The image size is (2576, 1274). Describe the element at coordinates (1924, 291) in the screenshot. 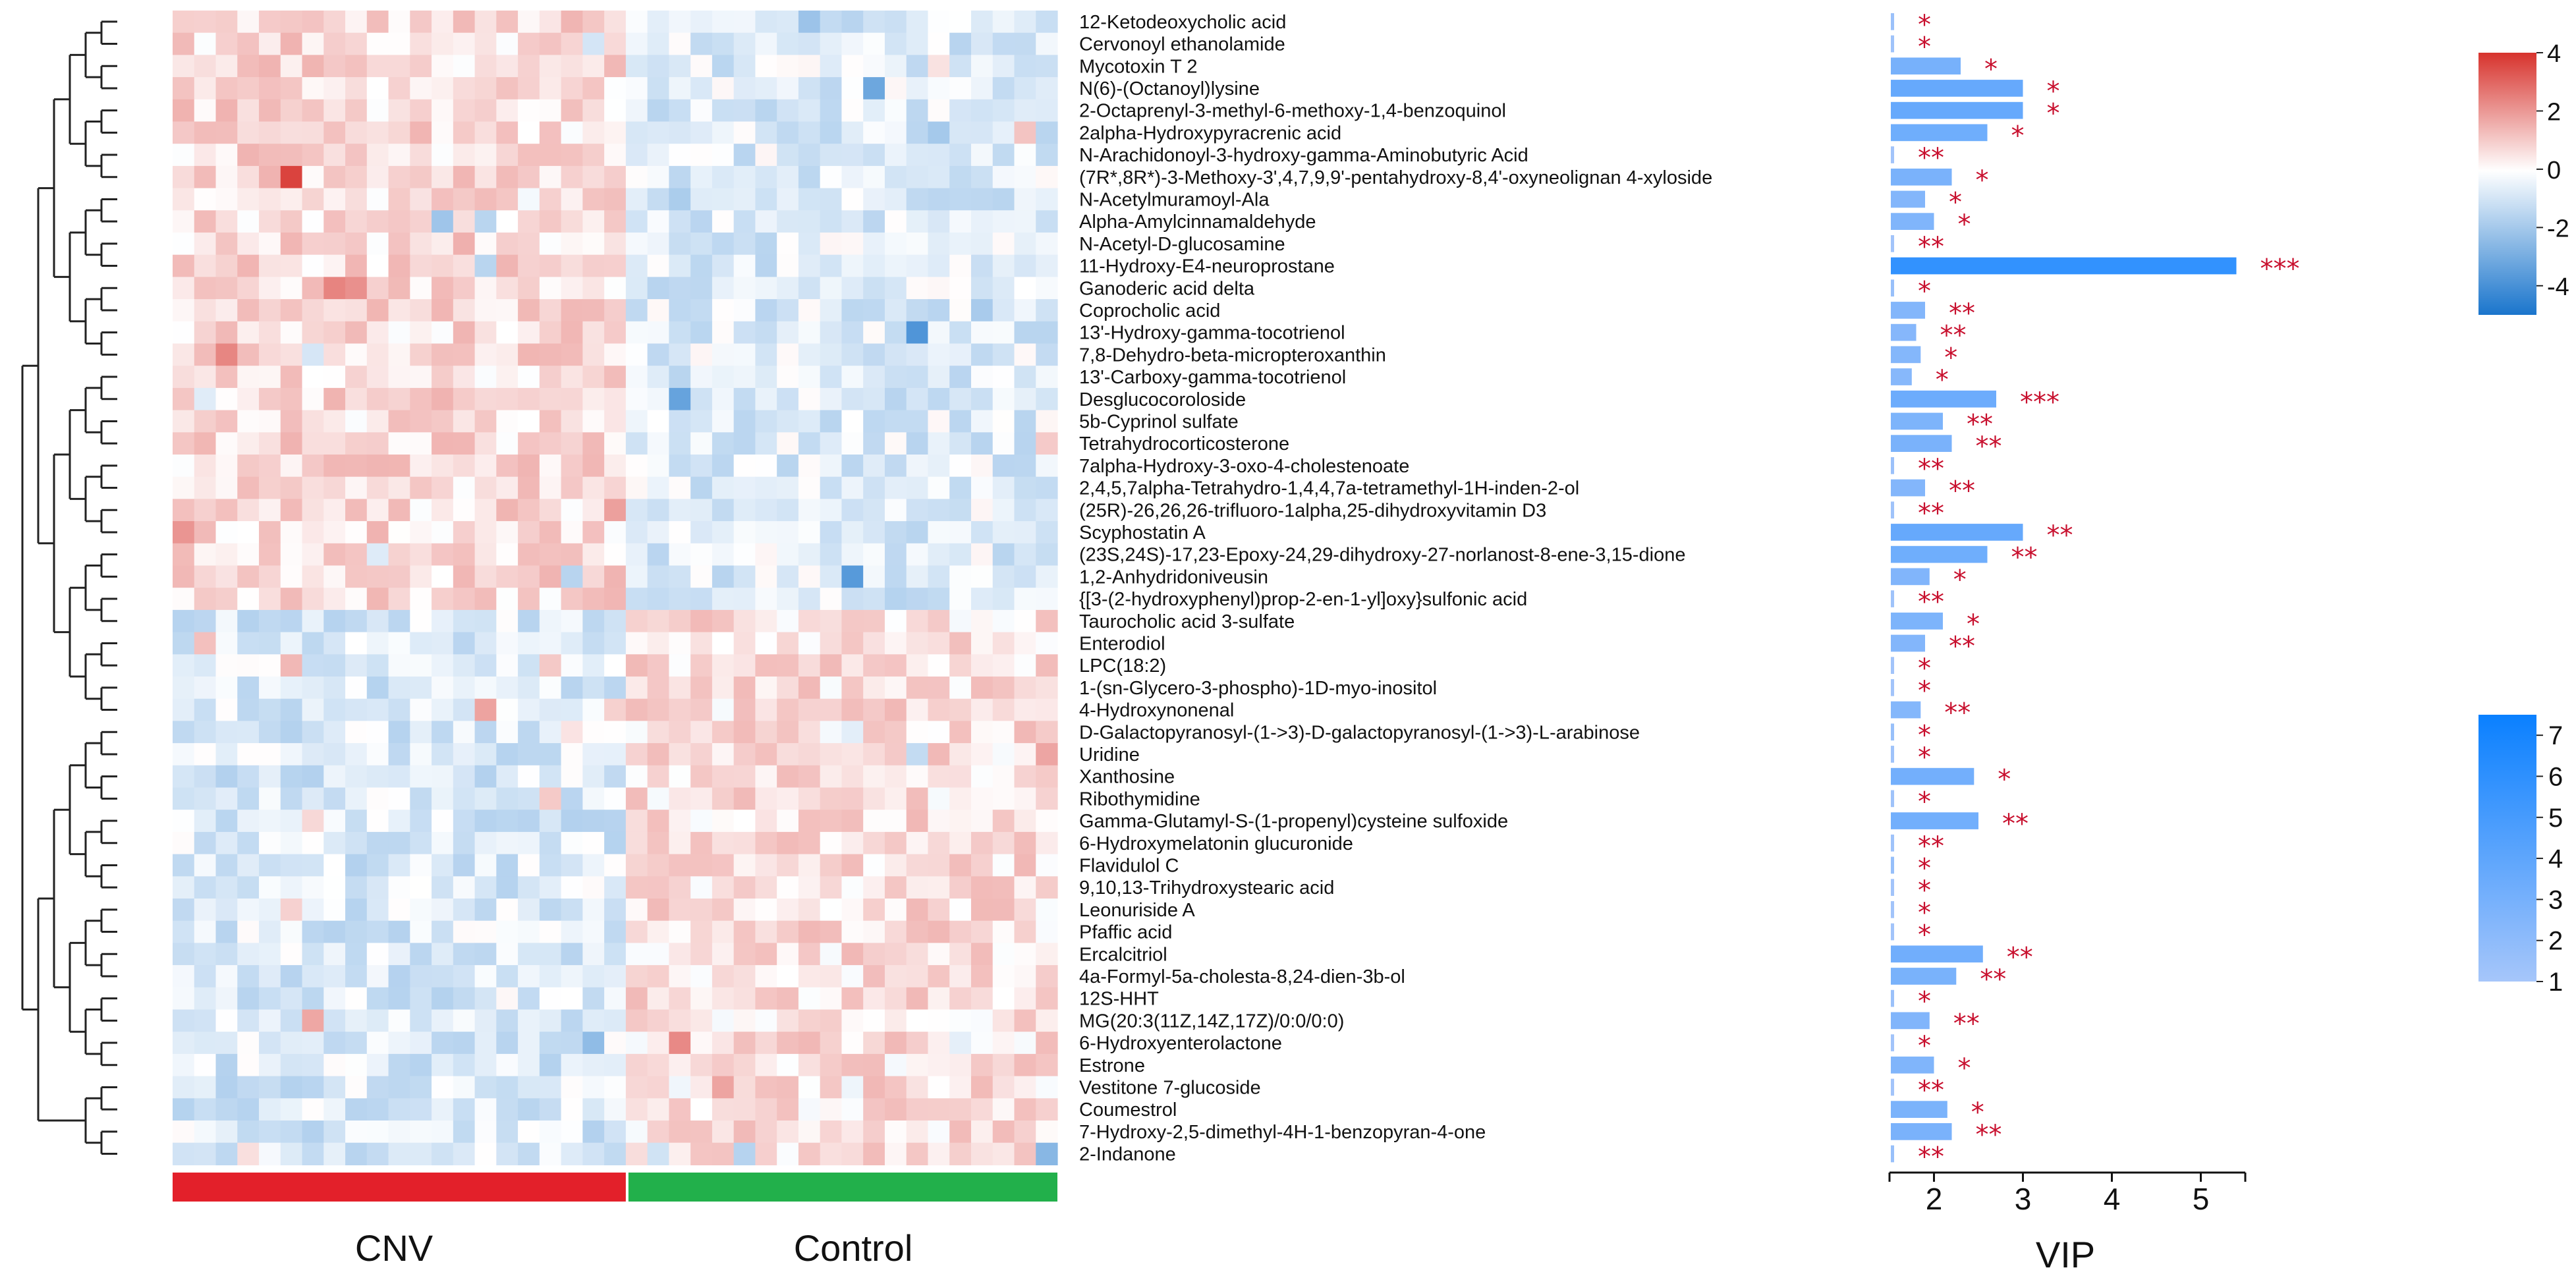

I see `significance-mark: *` at that location.